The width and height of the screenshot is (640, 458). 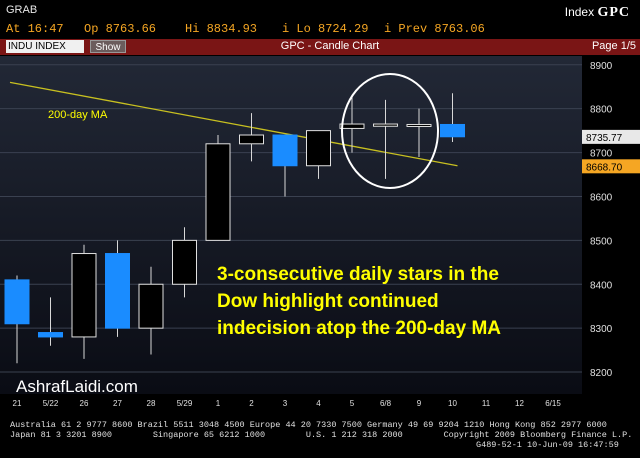 What do you see at coordinates (604, 138) in the screenshot?
I see `price-flag-label: 8735.77` at bounding box center [604, 138].